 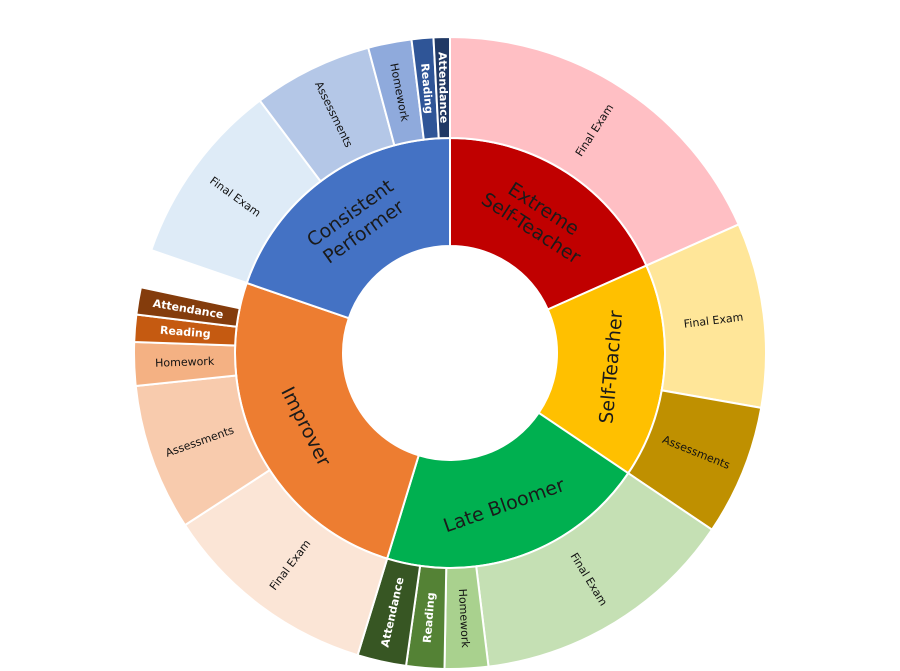 I want to click on outer-label-improver-reading: Reading, so click(x=186, y=332).